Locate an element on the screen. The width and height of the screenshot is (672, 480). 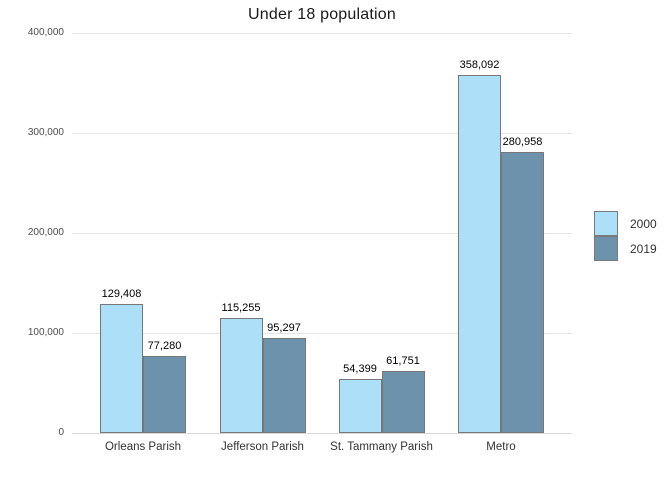
chart-title: Under 18 population is located at coordinates (322, 14).